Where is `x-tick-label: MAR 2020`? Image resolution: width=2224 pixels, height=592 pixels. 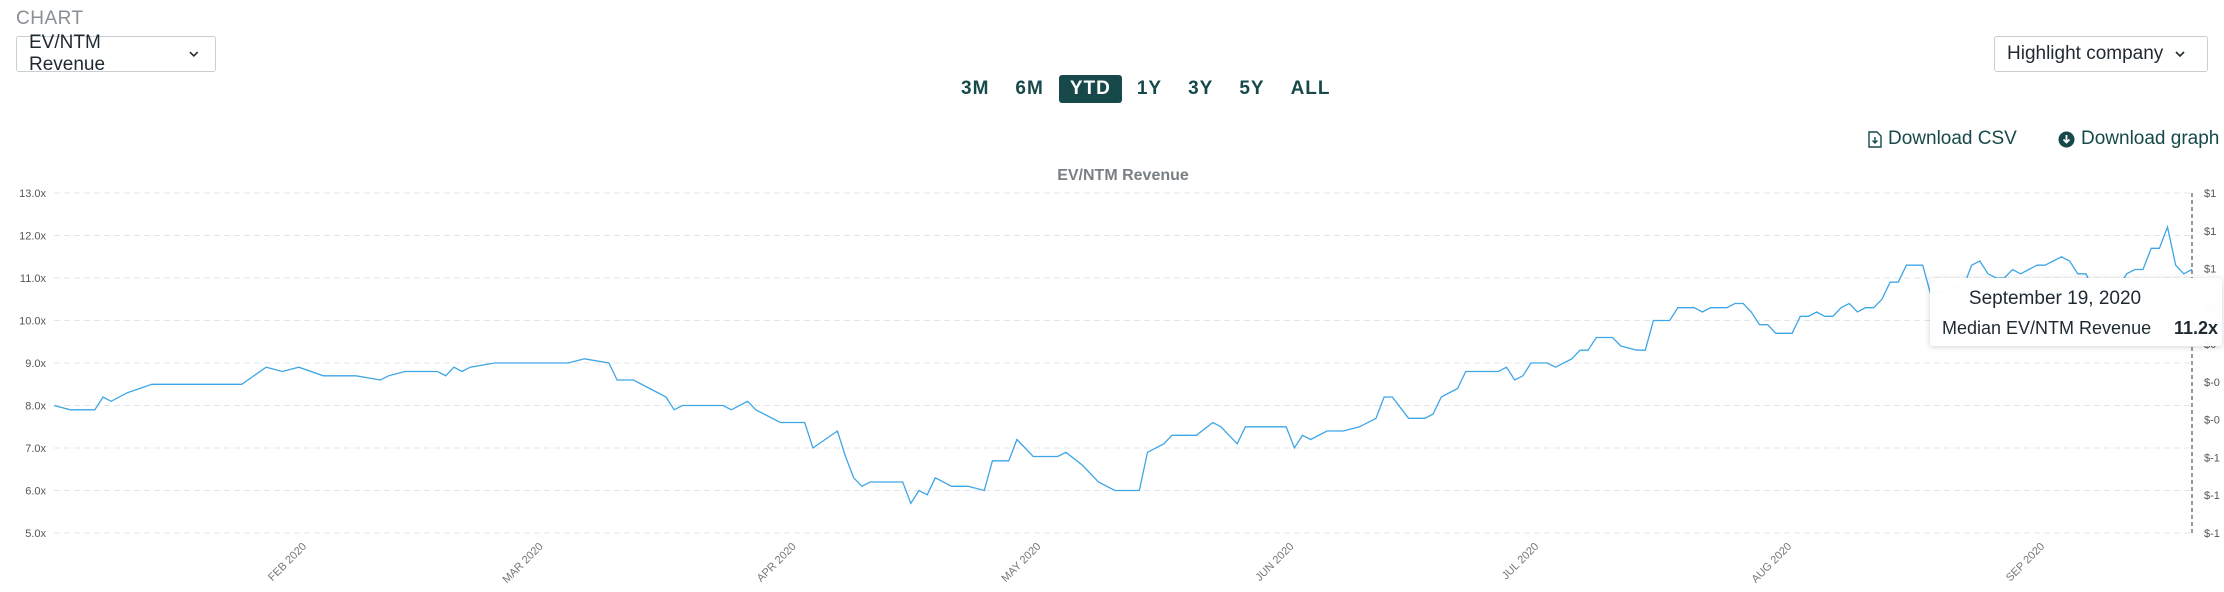
x-tick-label: MAR 2020 is located at coordinates (522, 563).